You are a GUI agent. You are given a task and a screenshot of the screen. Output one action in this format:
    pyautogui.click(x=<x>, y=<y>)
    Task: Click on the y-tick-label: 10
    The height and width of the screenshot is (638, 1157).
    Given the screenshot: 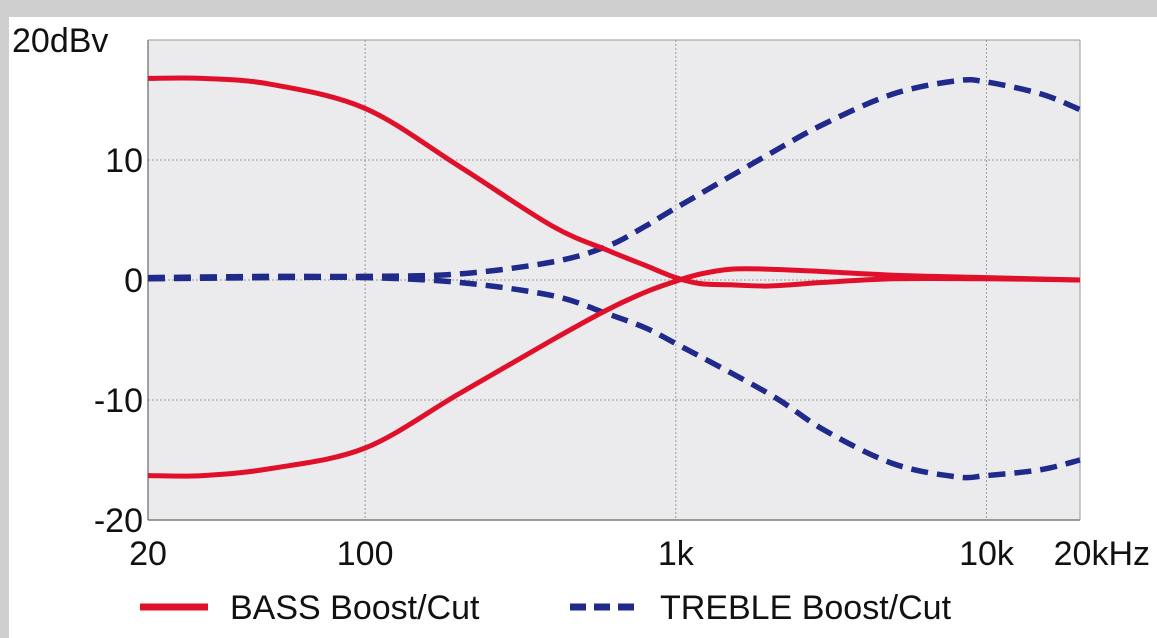 What is the action you would take?
    pyautogui.click(x=124, y=161)
    